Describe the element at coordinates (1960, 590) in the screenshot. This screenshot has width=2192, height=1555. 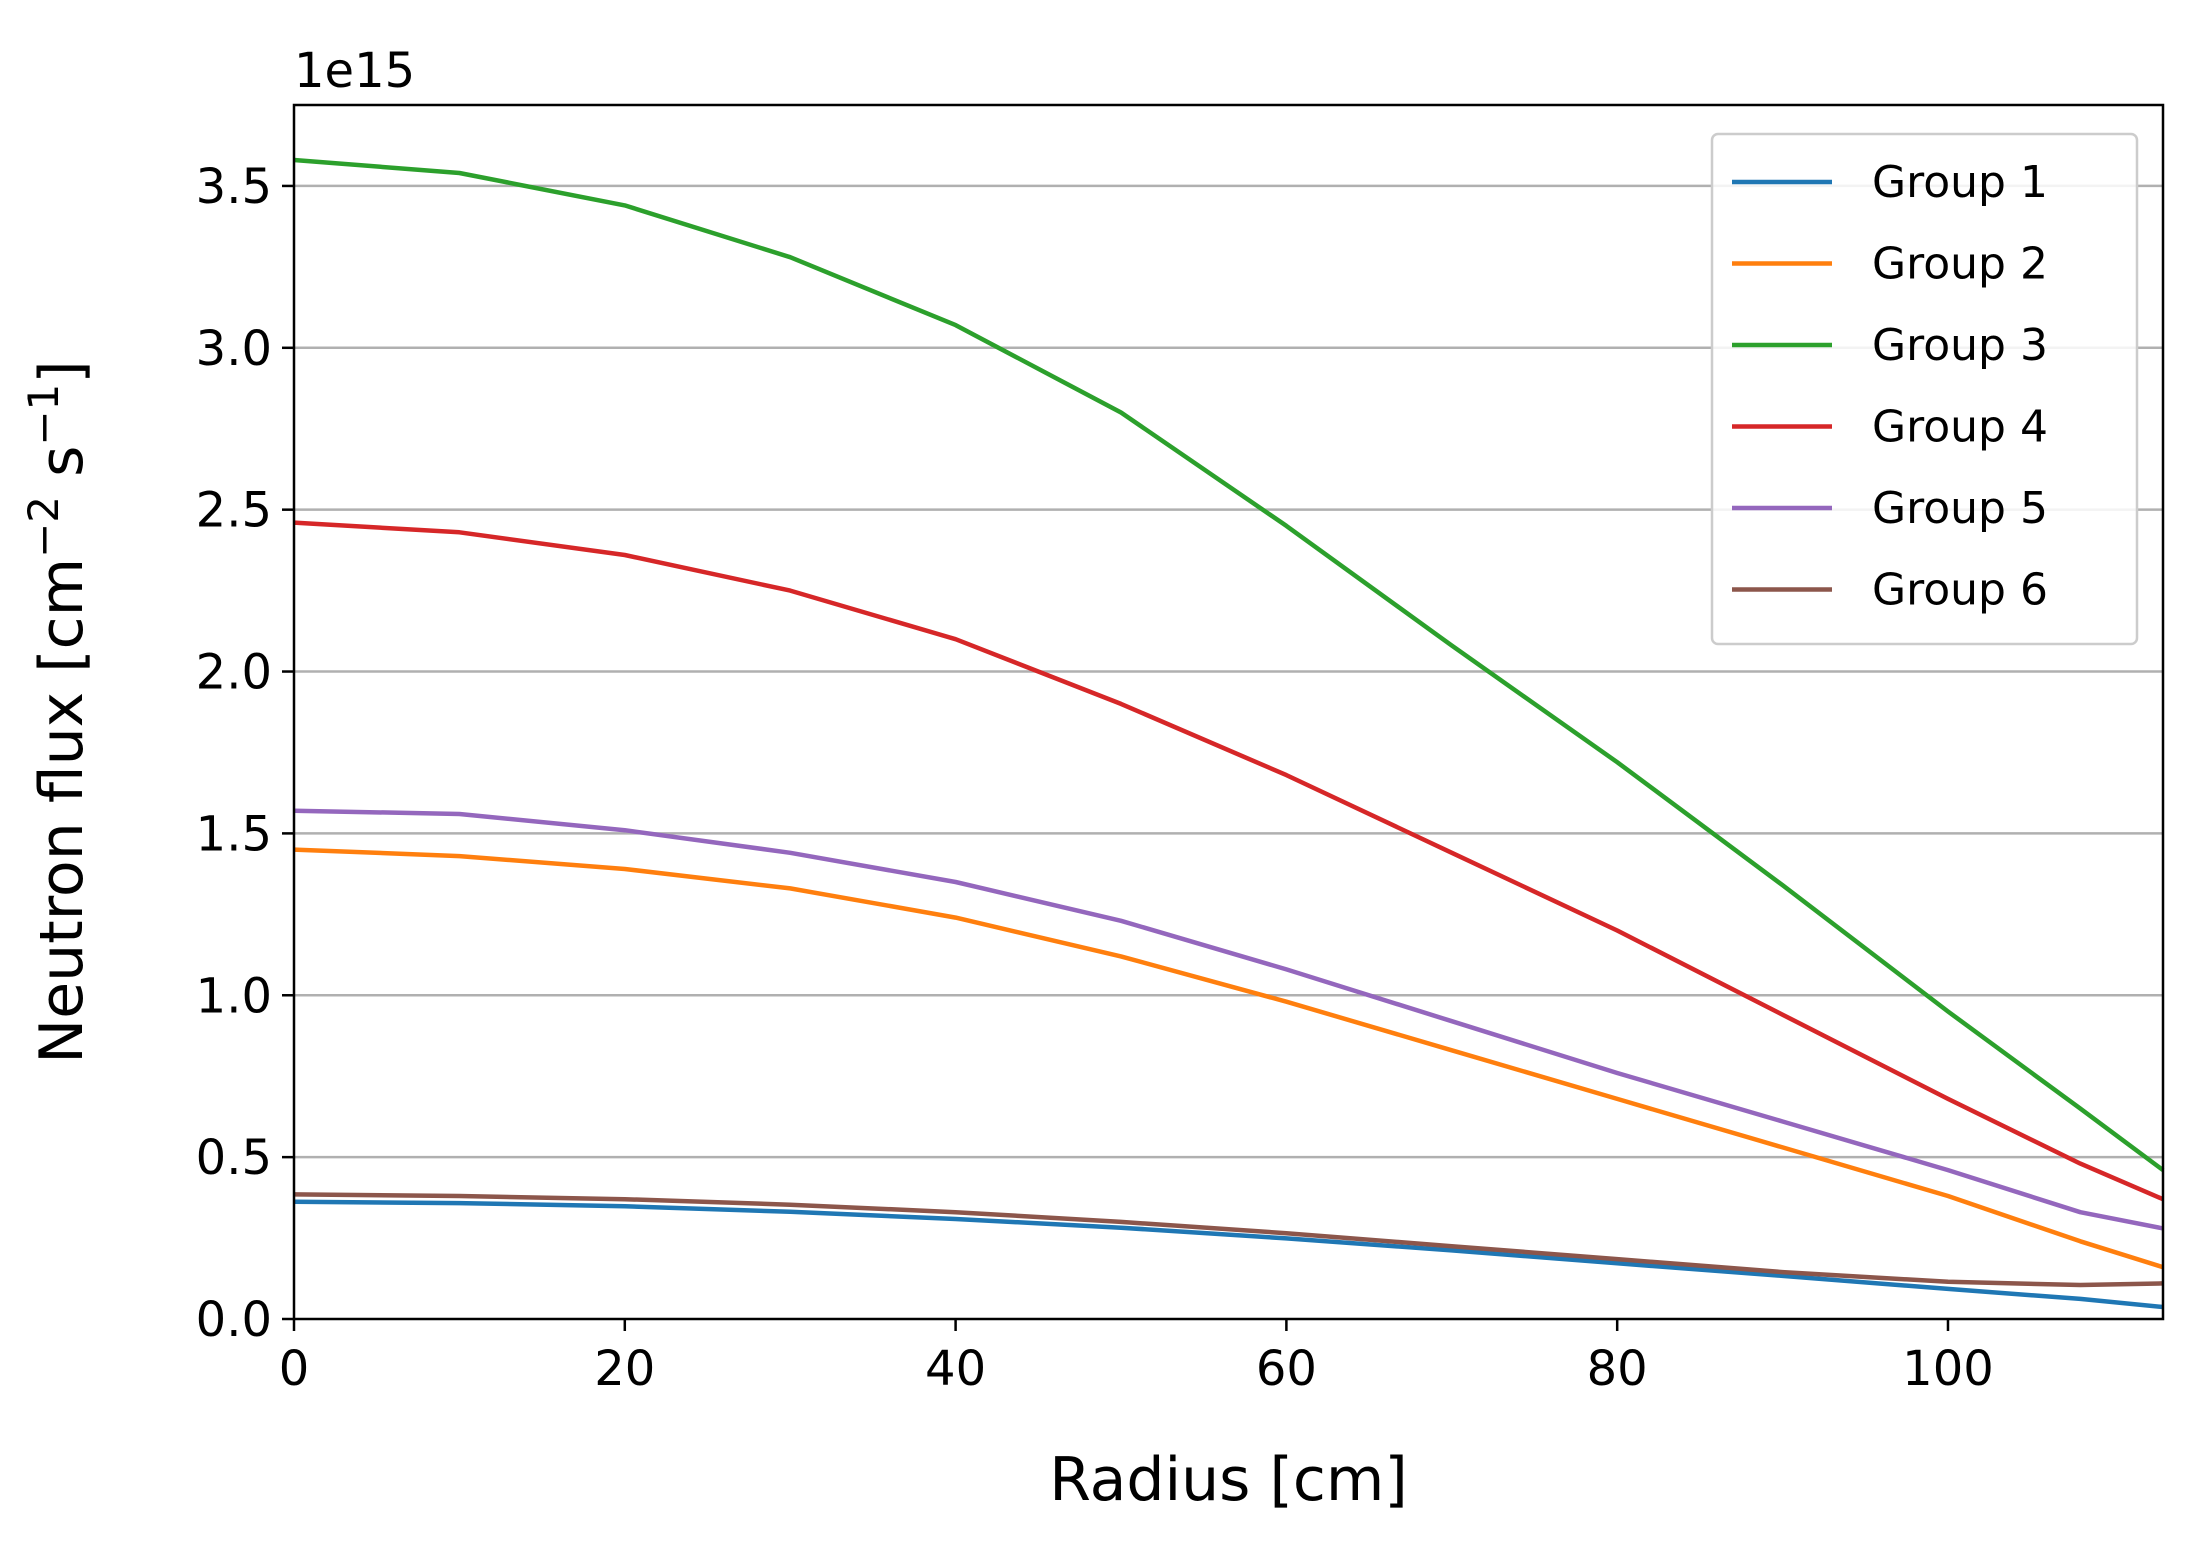
I see `legend-label-group-6: Group 6` at that location.